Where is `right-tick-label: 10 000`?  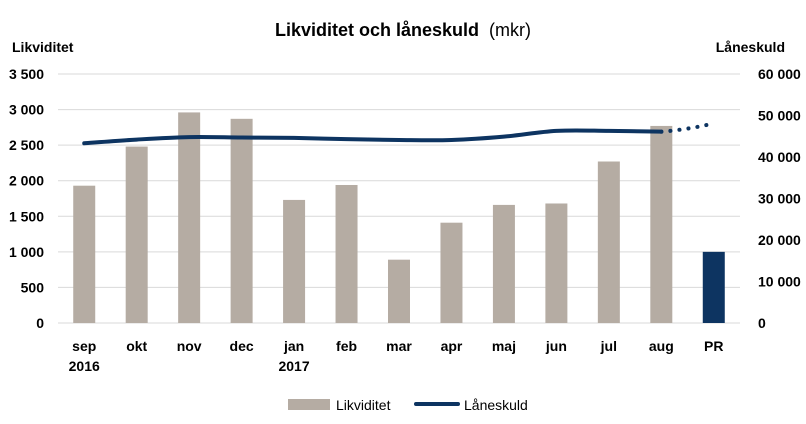
right-tick-label: 10 000 is located at coordinates (779, 282).